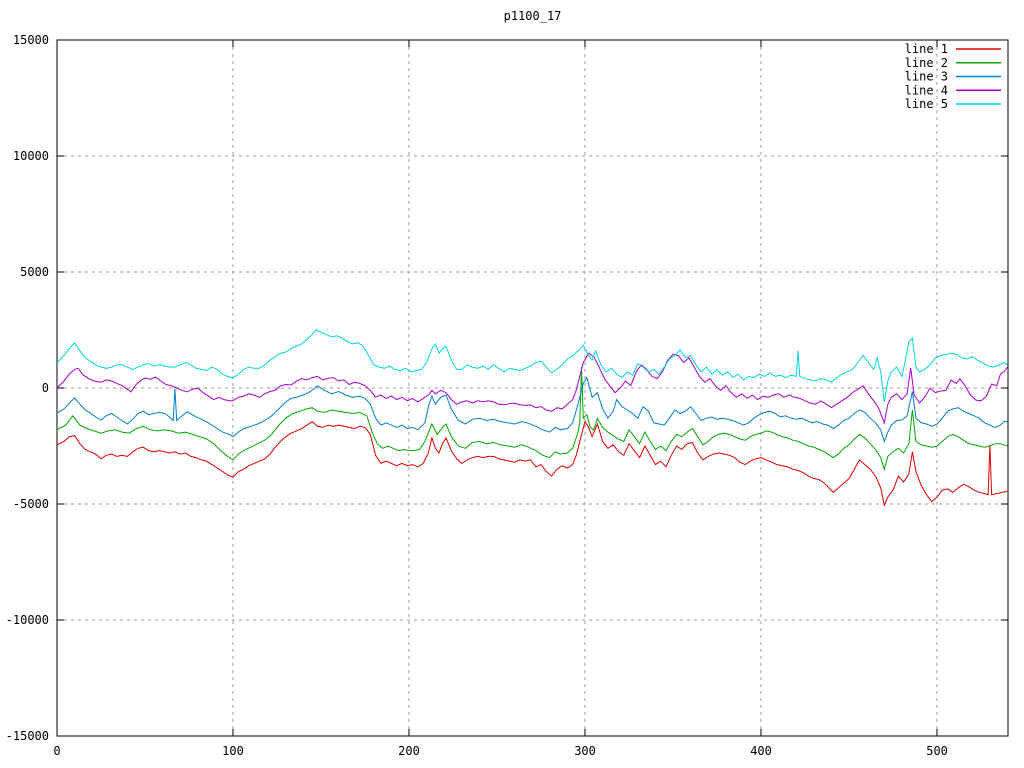  I want to click on legend-label: line 1, so click(926, 49).